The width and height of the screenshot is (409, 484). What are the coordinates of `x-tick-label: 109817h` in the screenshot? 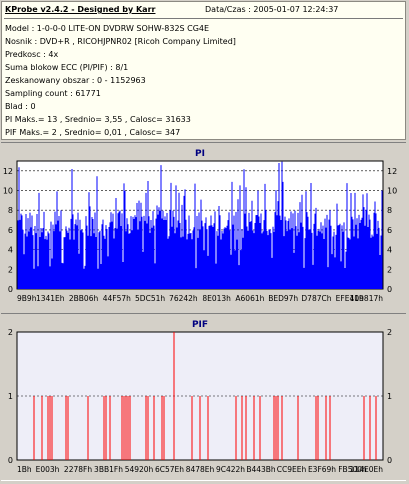 It's located at (367, 298).